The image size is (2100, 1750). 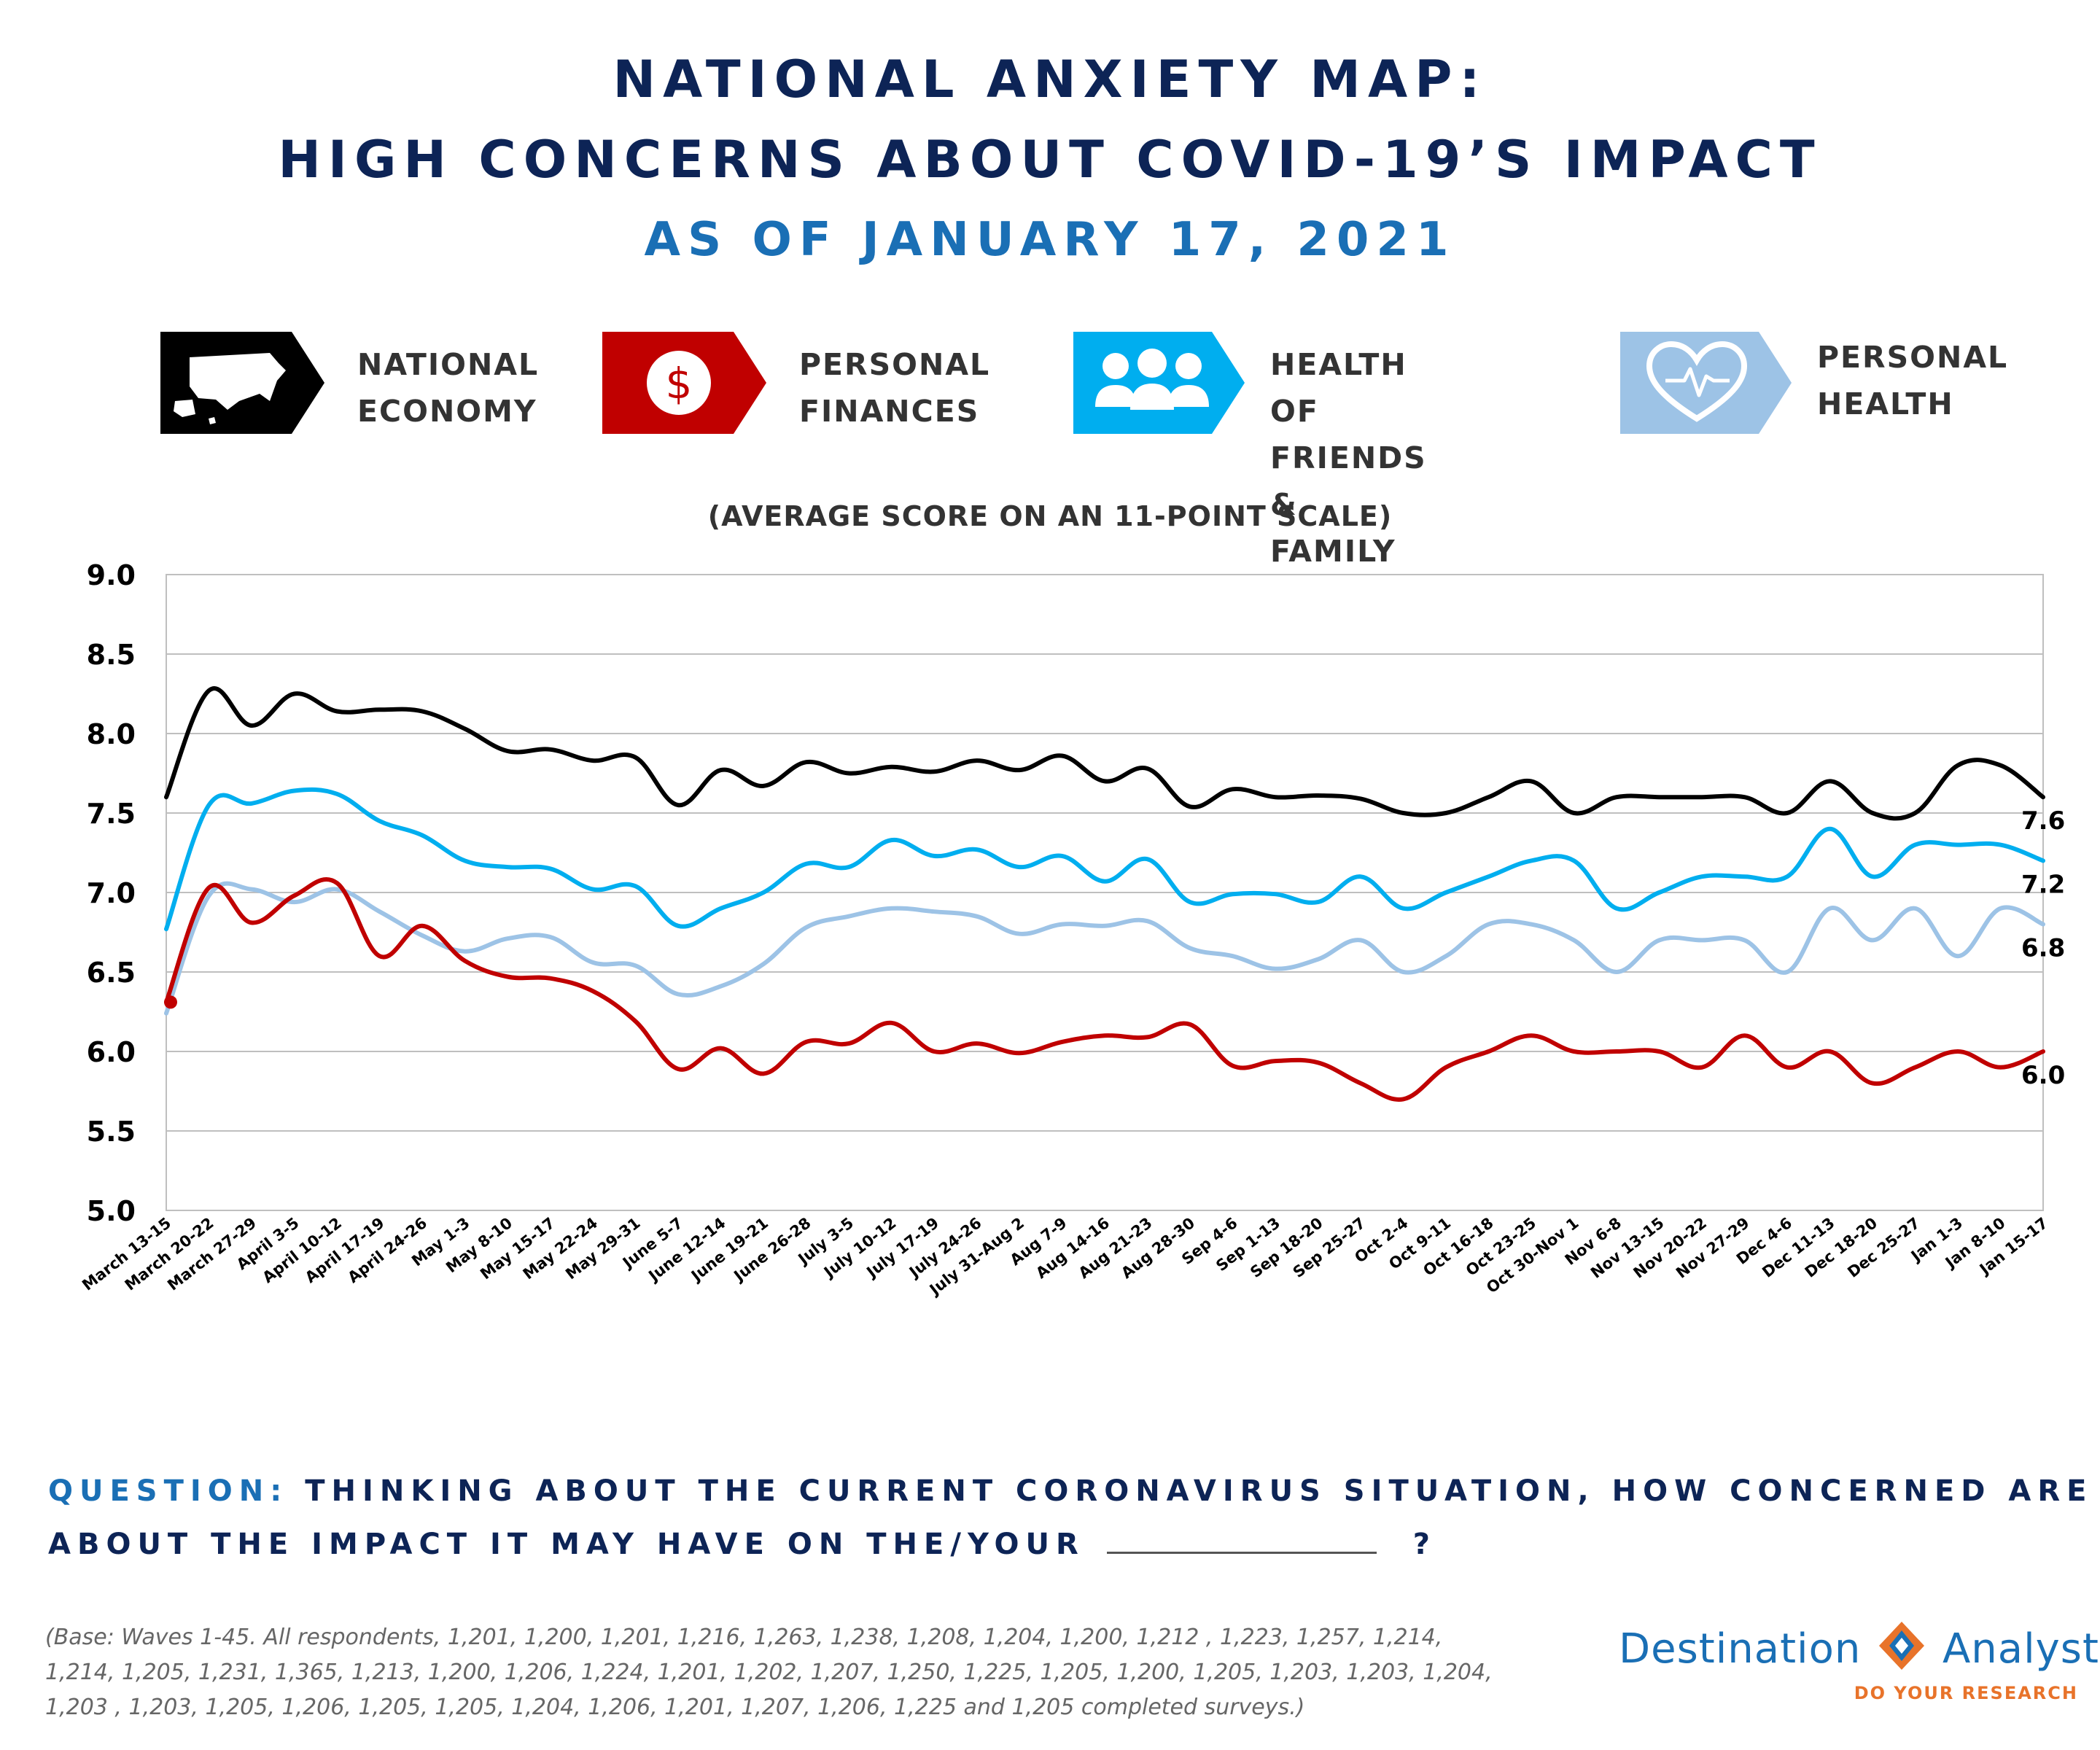 What do you see at coordinates (168, 1491) in the screenshot?
I see `question-label: QUESTION:` at bounding box center [168, 1491].